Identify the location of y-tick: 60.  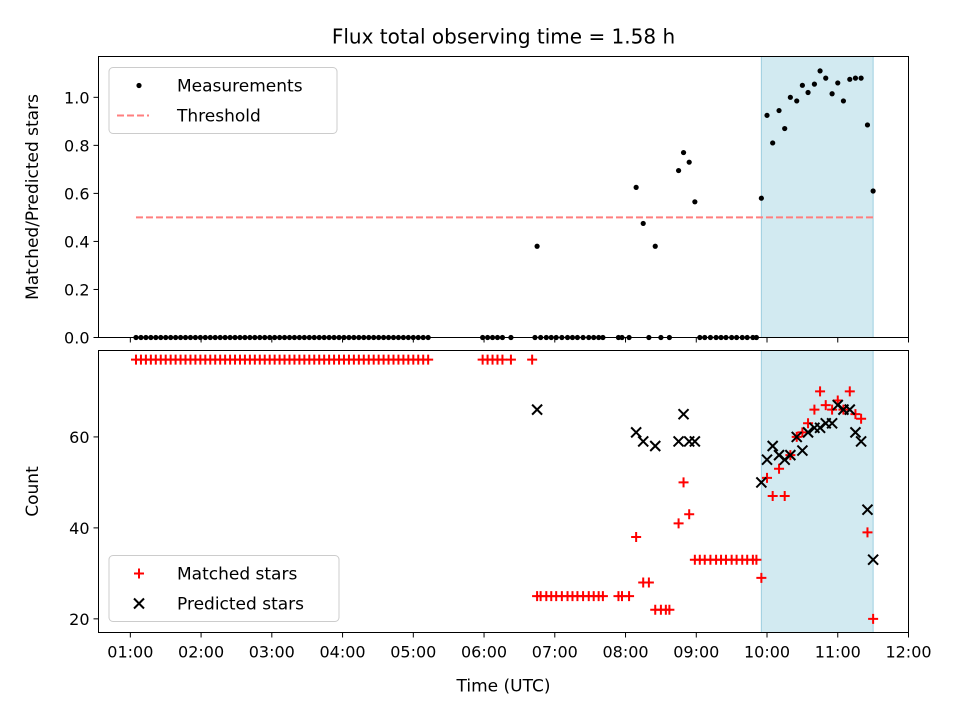
(84, 437).